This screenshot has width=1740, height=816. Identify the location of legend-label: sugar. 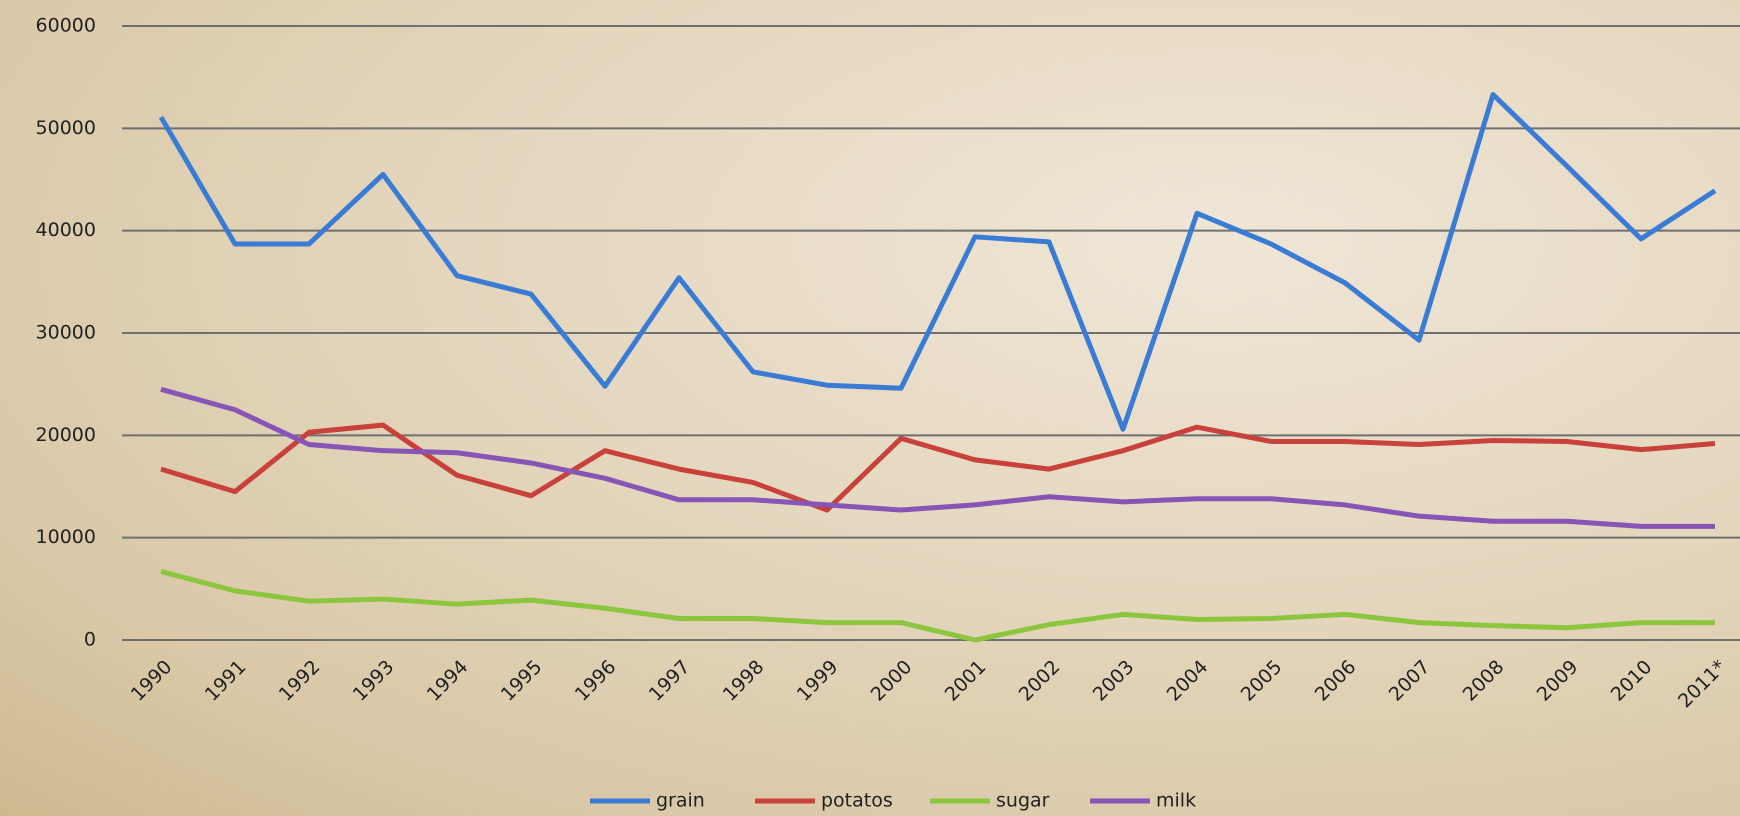
(1023, 801).